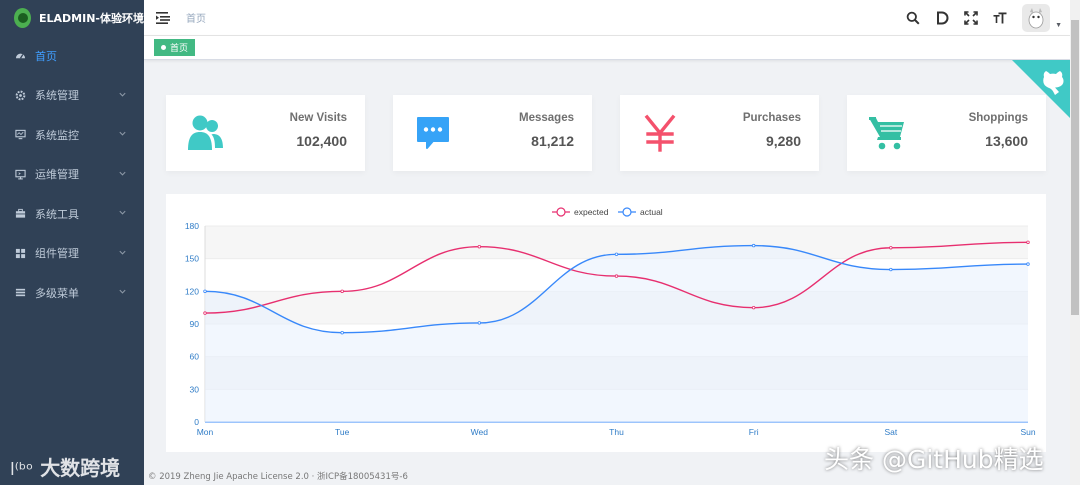  I want to click on sidebar-item-label: 首页, so click(46, 56).